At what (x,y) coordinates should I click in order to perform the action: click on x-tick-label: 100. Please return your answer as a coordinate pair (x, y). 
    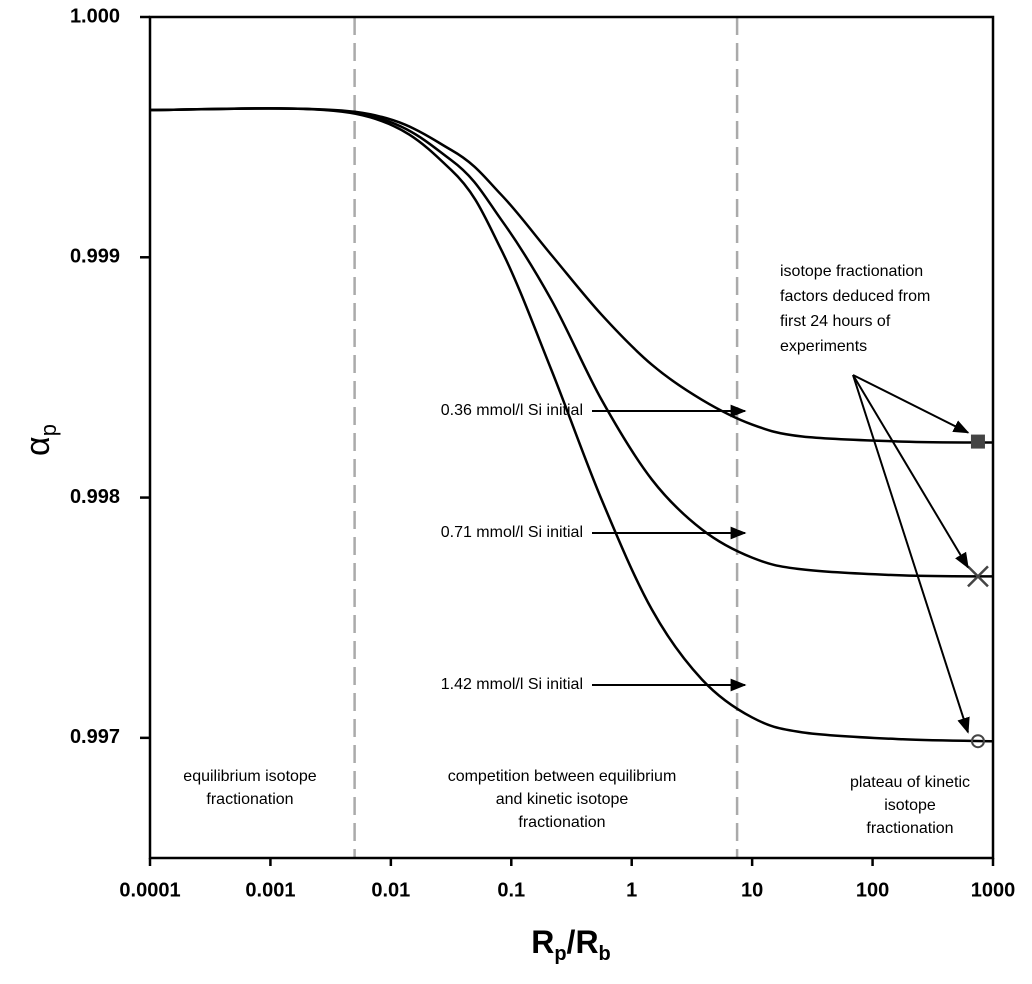
    Looking at the image, I should click on (872, 890).